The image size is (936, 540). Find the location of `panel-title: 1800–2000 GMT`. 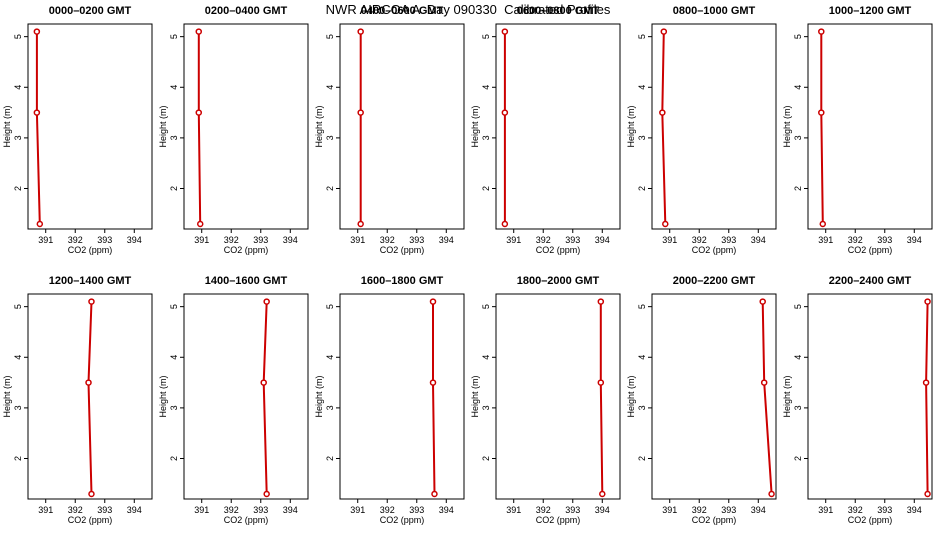

panel-title: 1800–2000 GMT is located at coordinates (558, 281).